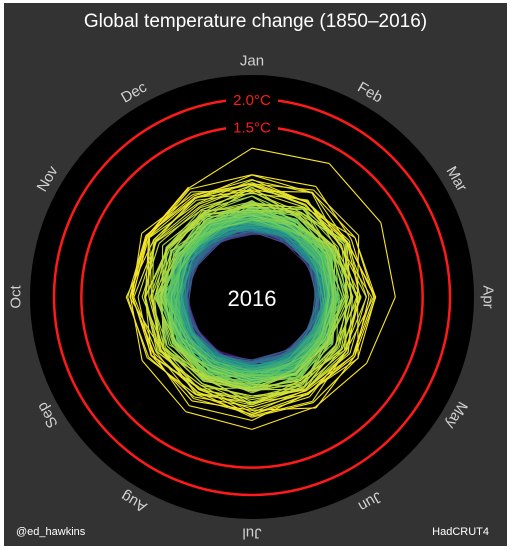  I want to click on ring-label-2-0c: 2.0°C, so click(252, 100).